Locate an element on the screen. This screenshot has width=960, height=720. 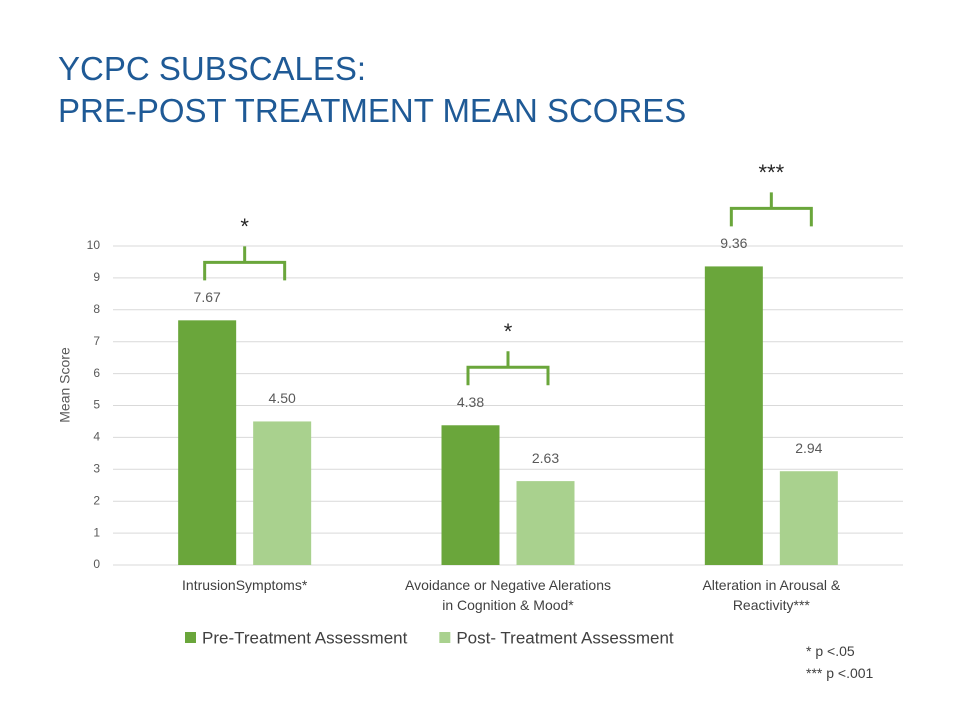
data-label: 2.94 is located at coordinates (808, 448).